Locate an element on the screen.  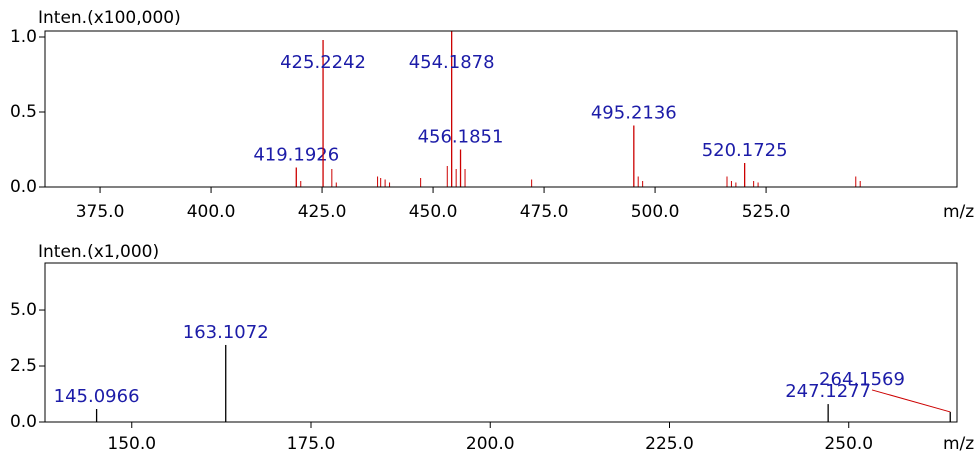
x-tick-label: 500.0 is located at coordinates (655, 212).